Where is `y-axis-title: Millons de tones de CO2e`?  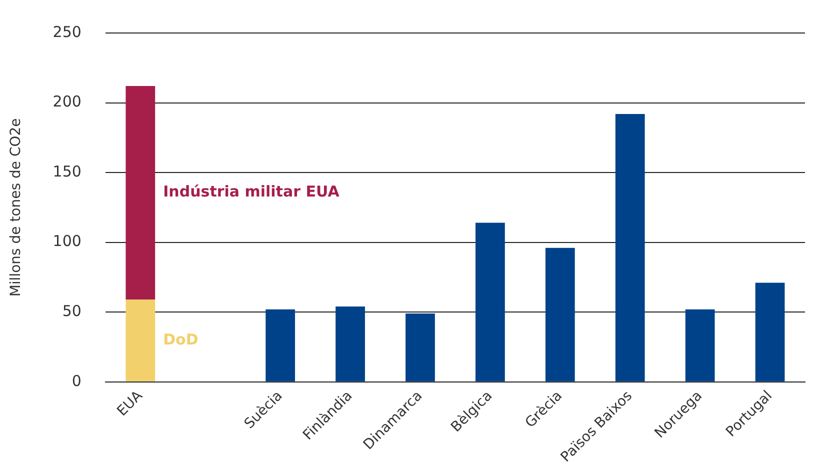 y-axis-title: Millons de tones de CO2e is located at coordinates (16, 207).